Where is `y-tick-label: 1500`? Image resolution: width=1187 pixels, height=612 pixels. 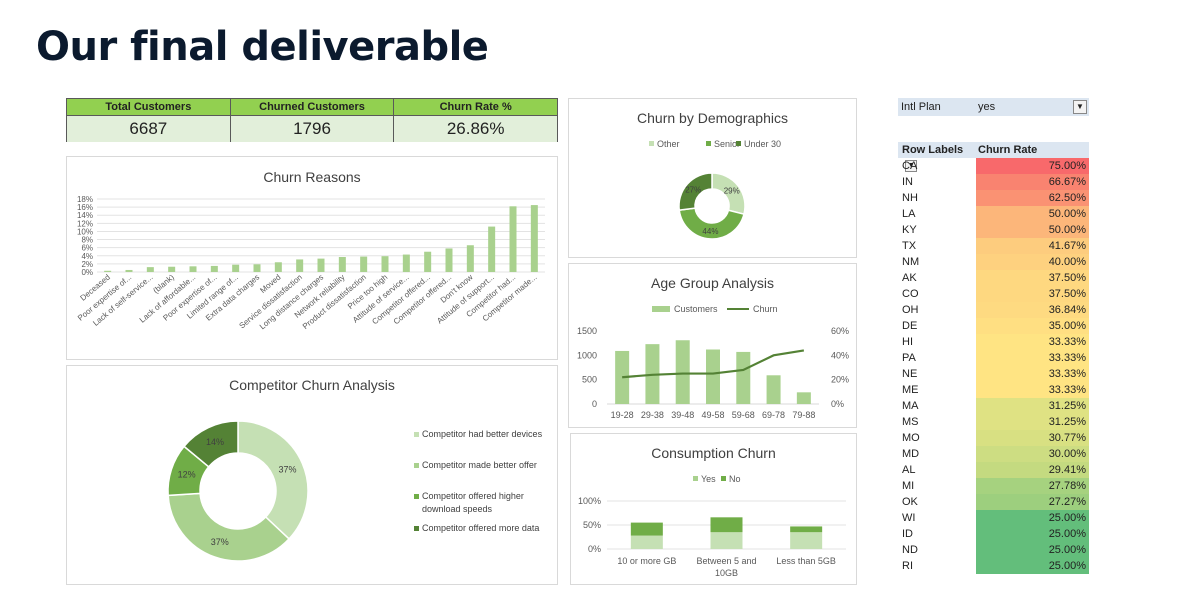
y-tick-label: 1500 is located at coordinates (587, 331).